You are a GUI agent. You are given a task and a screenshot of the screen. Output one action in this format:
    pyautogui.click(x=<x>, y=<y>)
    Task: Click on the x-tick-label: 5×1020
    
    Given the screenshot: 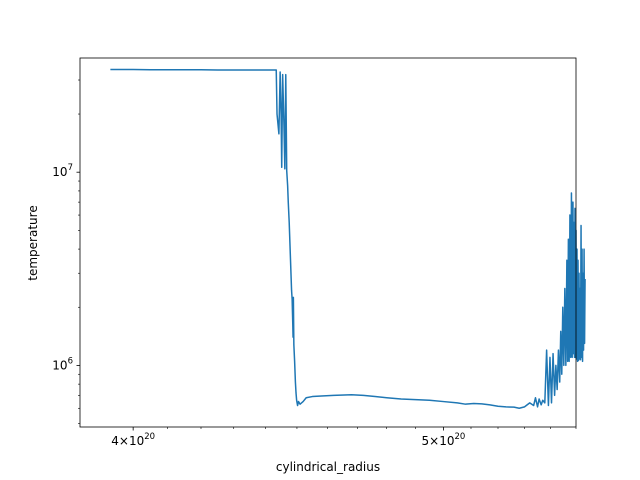 What is the action you would take?
    pyautogui.click(x=444, y=440)
    